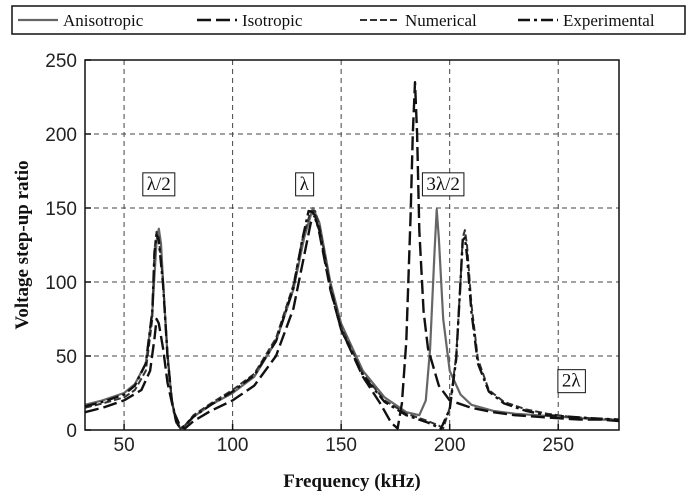 This screenshot has height=498, width=697. Describe the element at coordinates (71, 431) in the screenshot. I see `y-tick-label: 0` at that location.